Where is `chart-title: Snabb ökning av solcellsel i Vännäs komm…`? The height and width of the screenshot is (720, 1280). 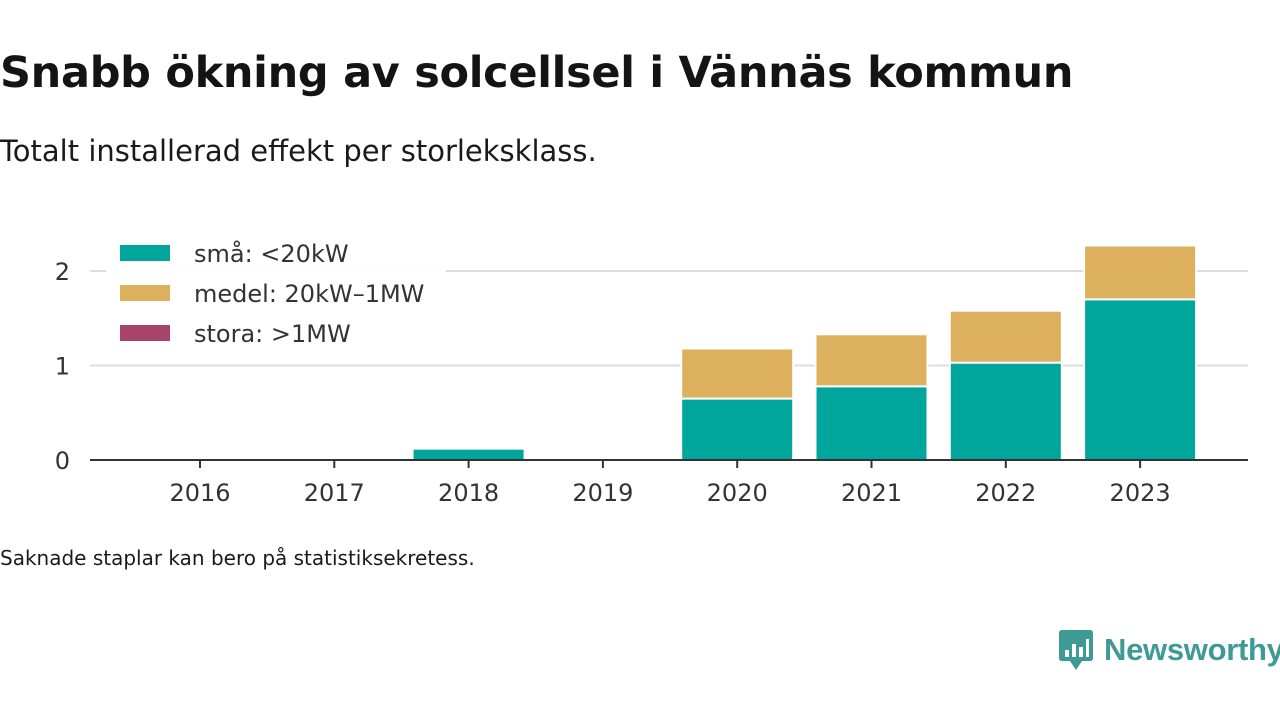
chart-title: Snabb ökning av solcellsel i Vännäs komm… is located at coordinates (537, 73).